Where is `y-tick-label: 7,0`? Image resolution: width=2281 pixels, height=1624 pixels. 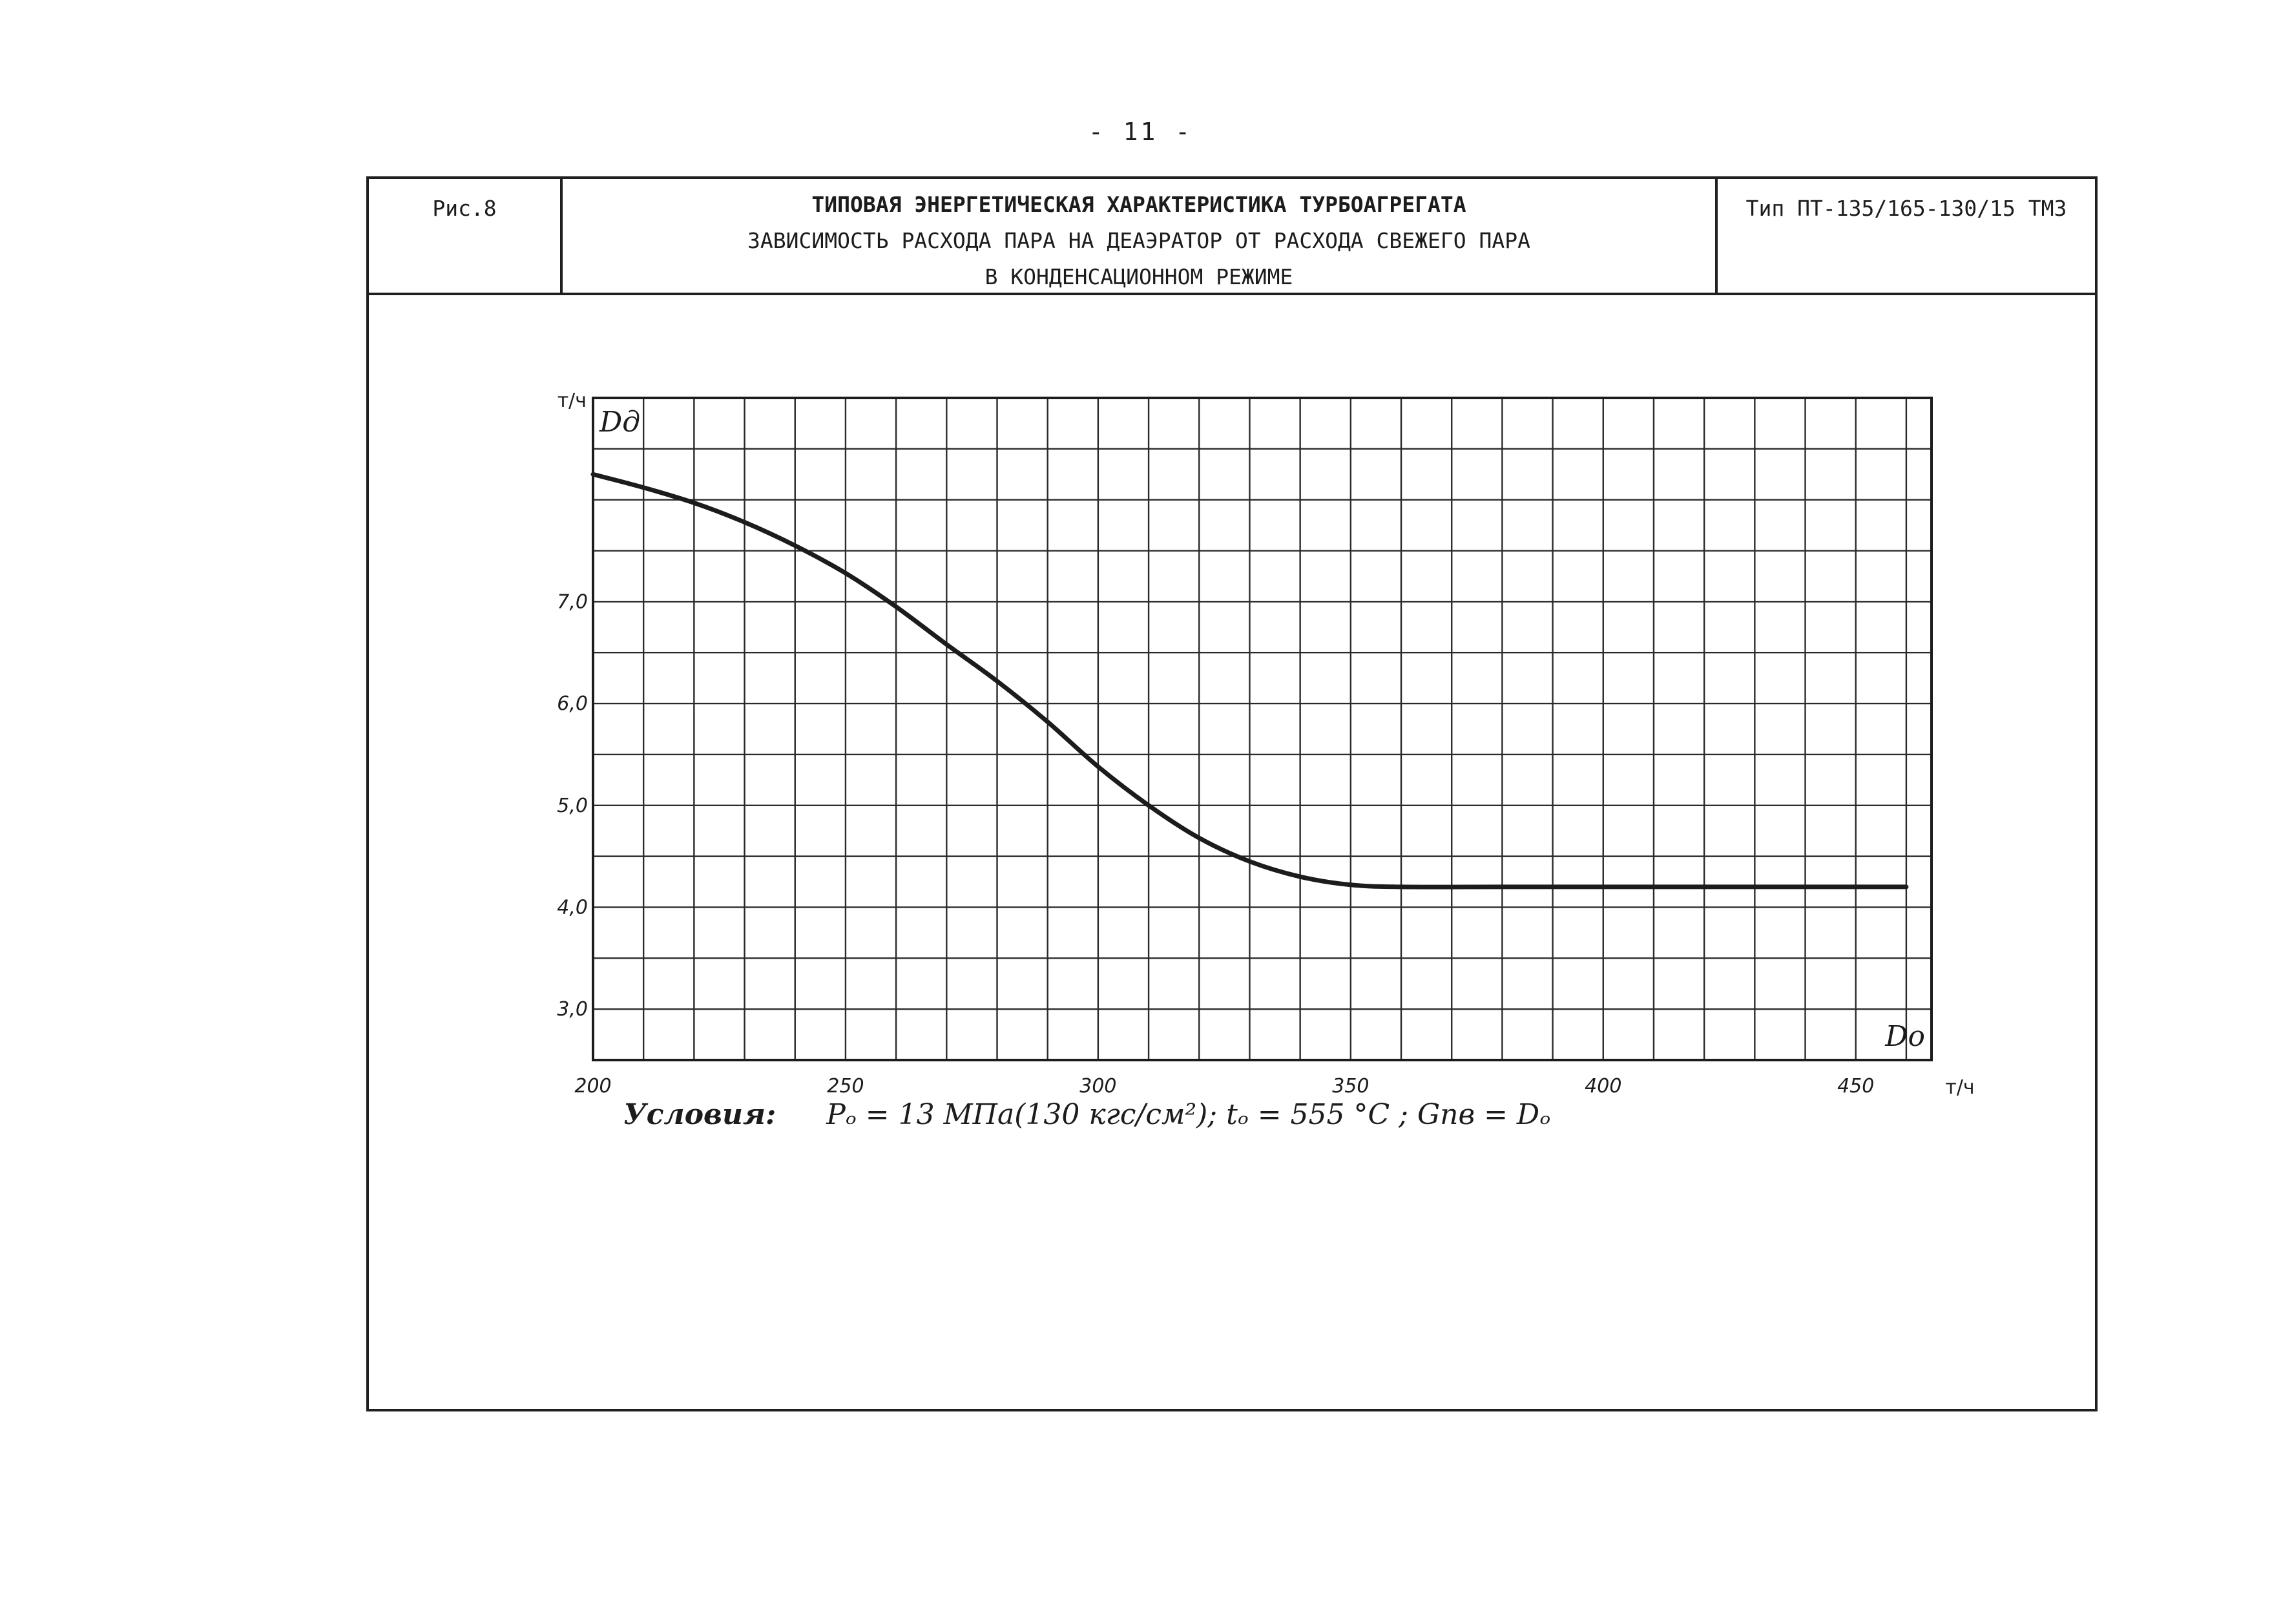 y-tick-label: 7,0 is located at coordinates (572, 601).